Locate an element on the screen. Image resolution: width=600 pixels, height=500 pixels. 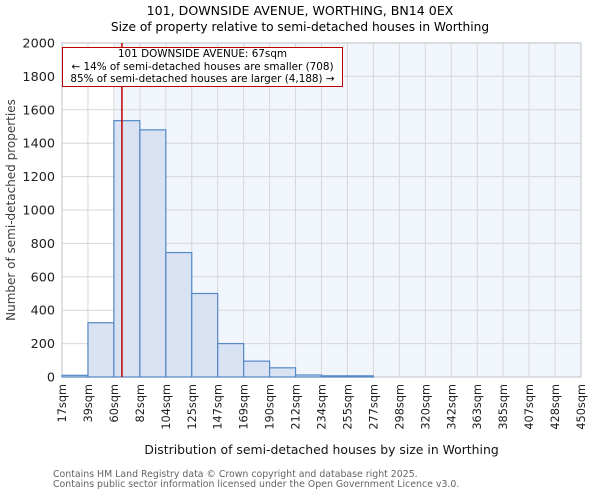
x-tick-label: 407sqm is located at coordinates (529, 407).